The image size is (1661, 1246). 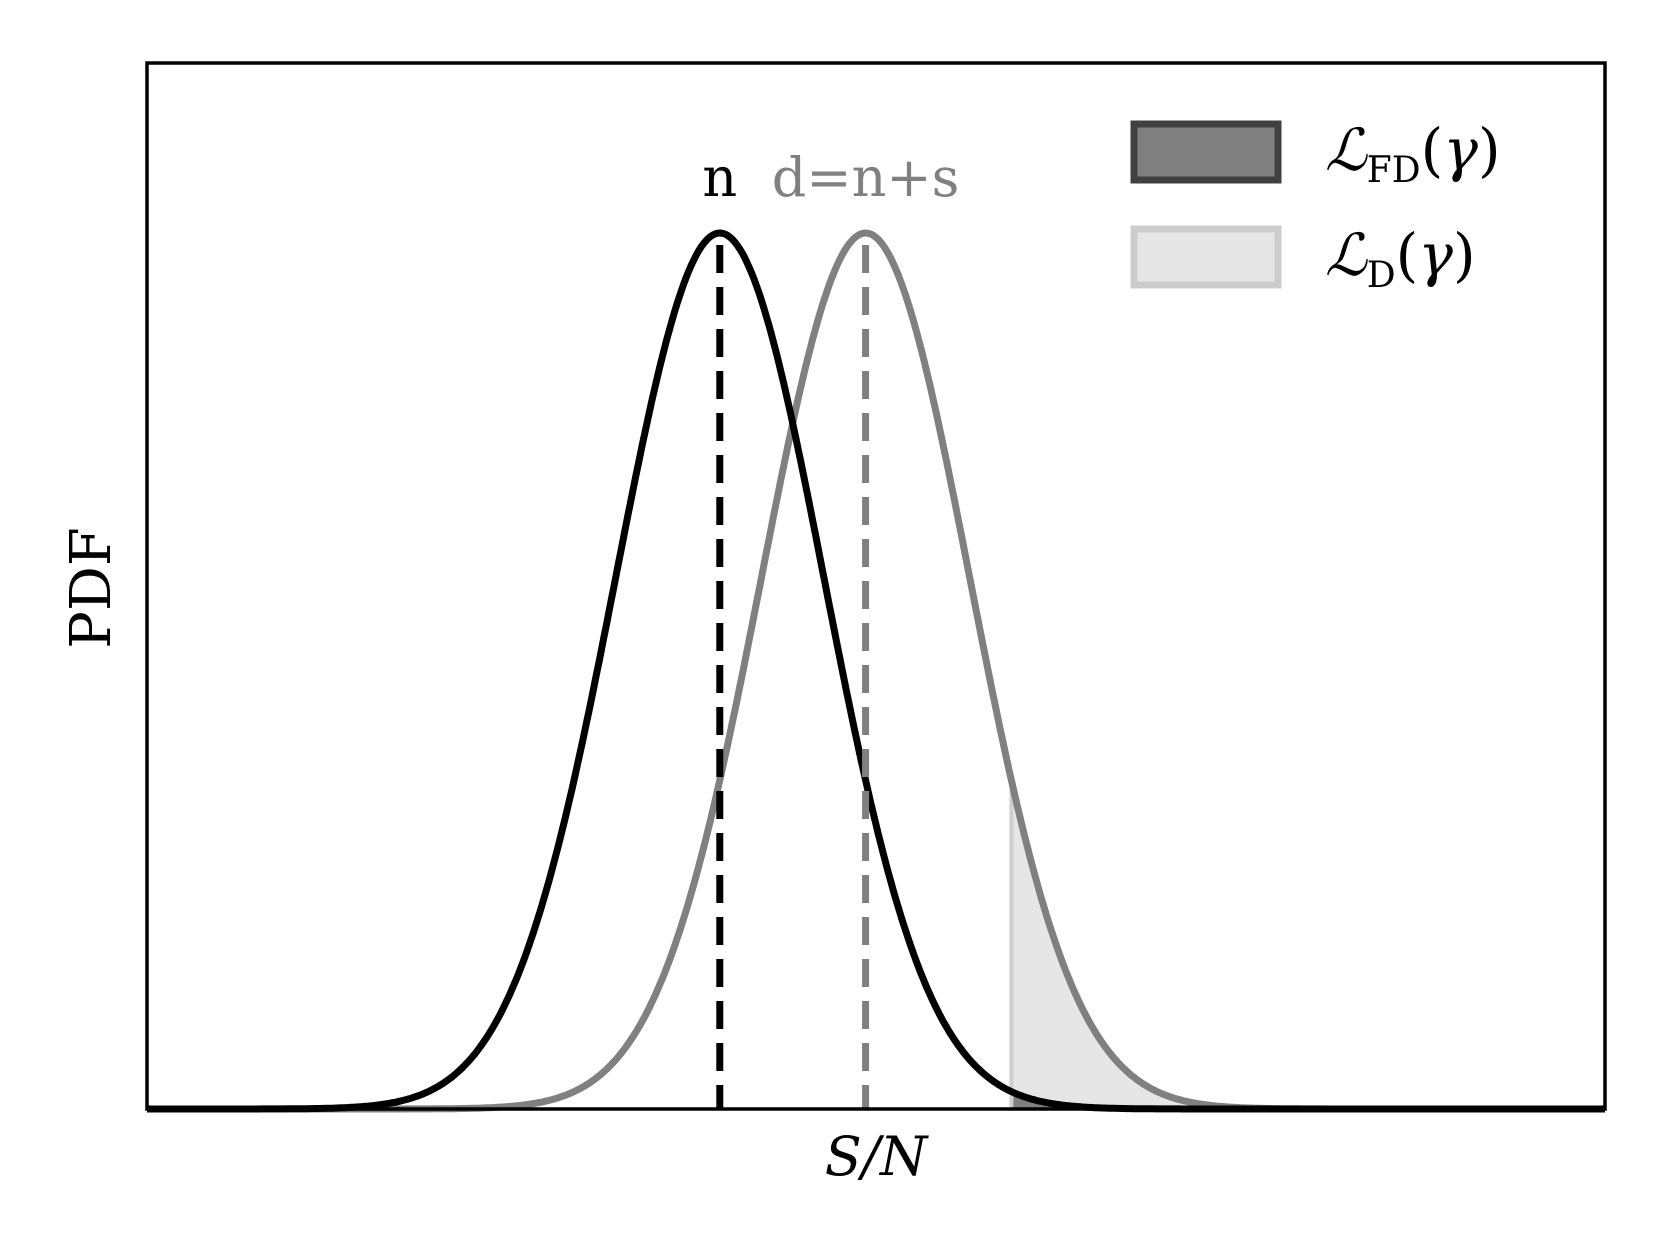 What do you see at coordinates (1400, 258) in the screenshot?
I see `legend-label: ℒD(γ)` at bounding box center [1400, 258].